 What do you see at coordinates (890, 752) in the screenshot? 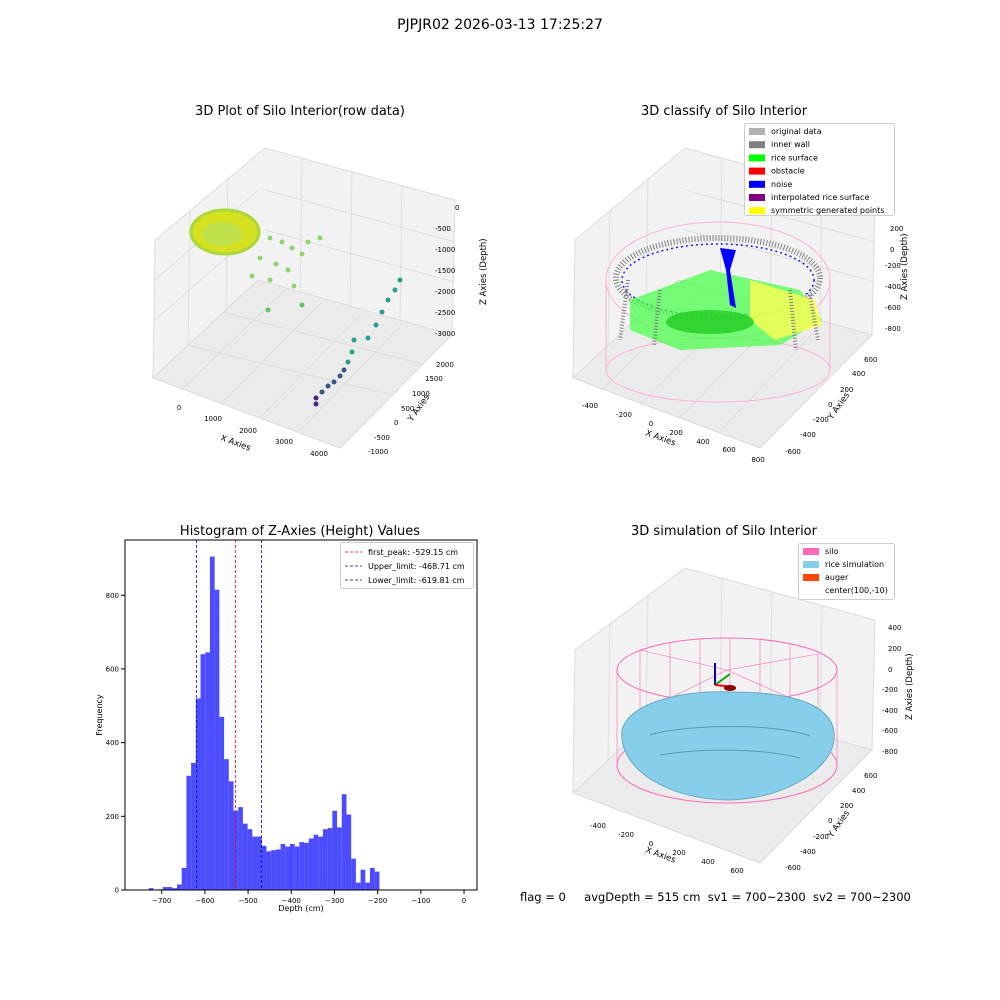
I see `z-tick: -800` at bounding box center [890, 752].